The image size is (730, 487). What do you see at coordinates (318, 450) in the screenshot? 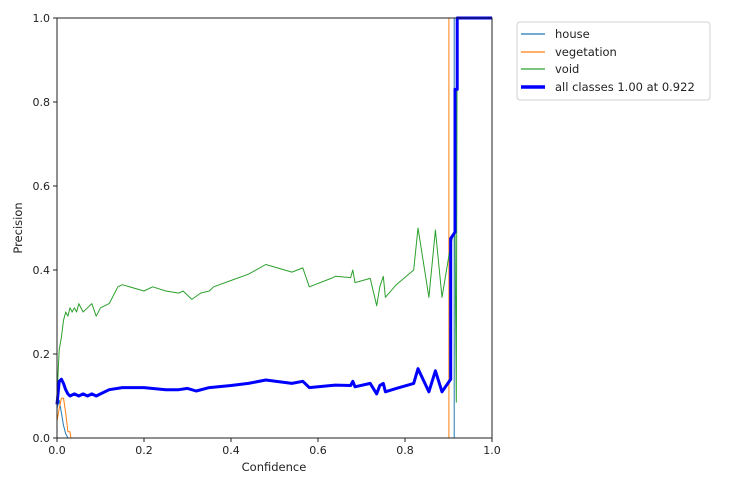
I see `x-tick-label: 0.6` at bounding box center [318, 450].